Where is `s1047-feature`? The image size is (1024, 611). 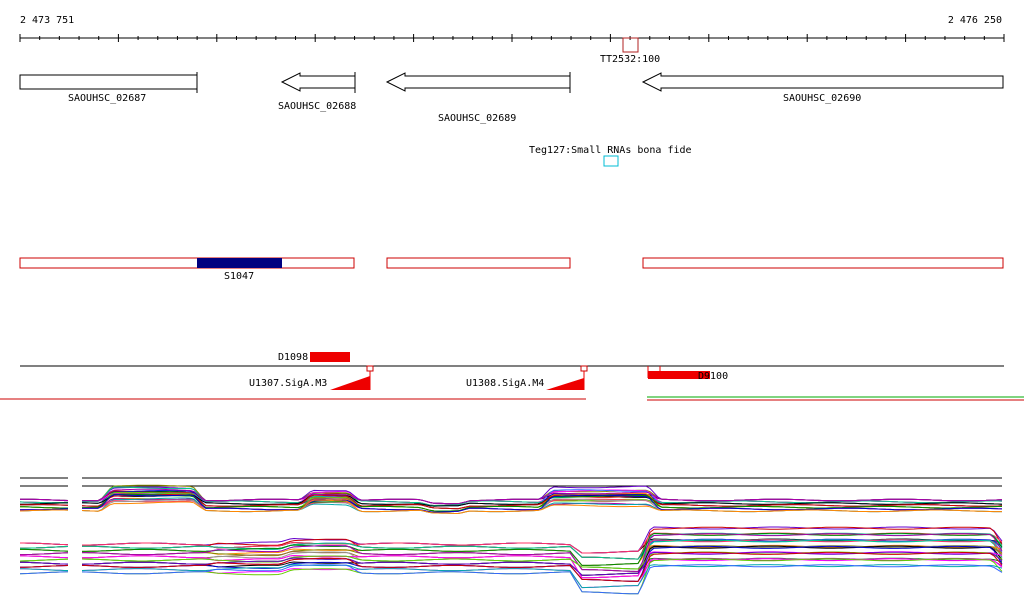
s1047-feature is located at coordinates (239, 263).